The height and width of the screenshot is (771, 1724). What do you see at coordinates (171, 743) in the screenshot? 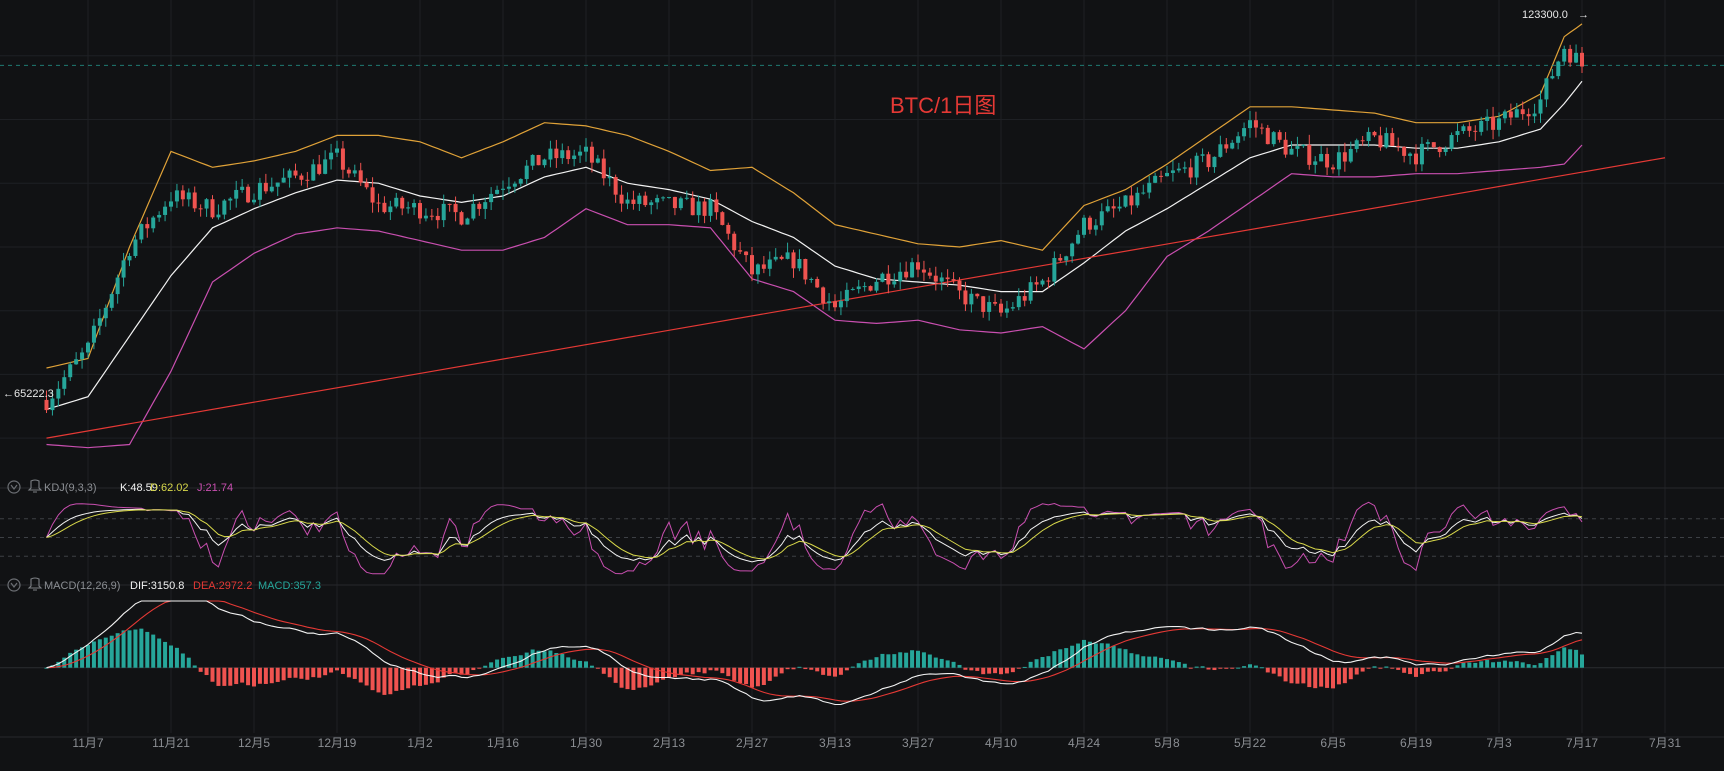
I see `x-tick-label: 11月21` at bounding box center [171, 743].